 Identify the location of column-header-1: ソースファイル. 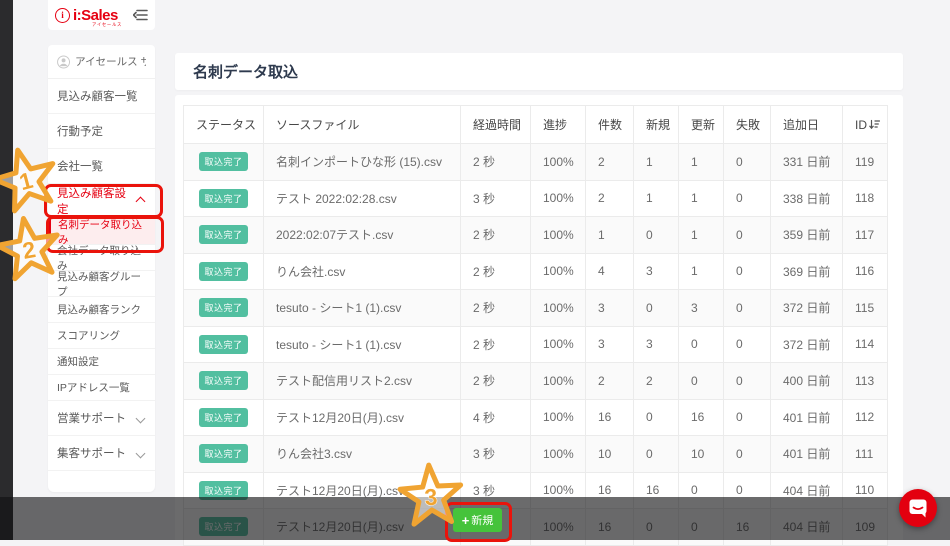
(362, 124).